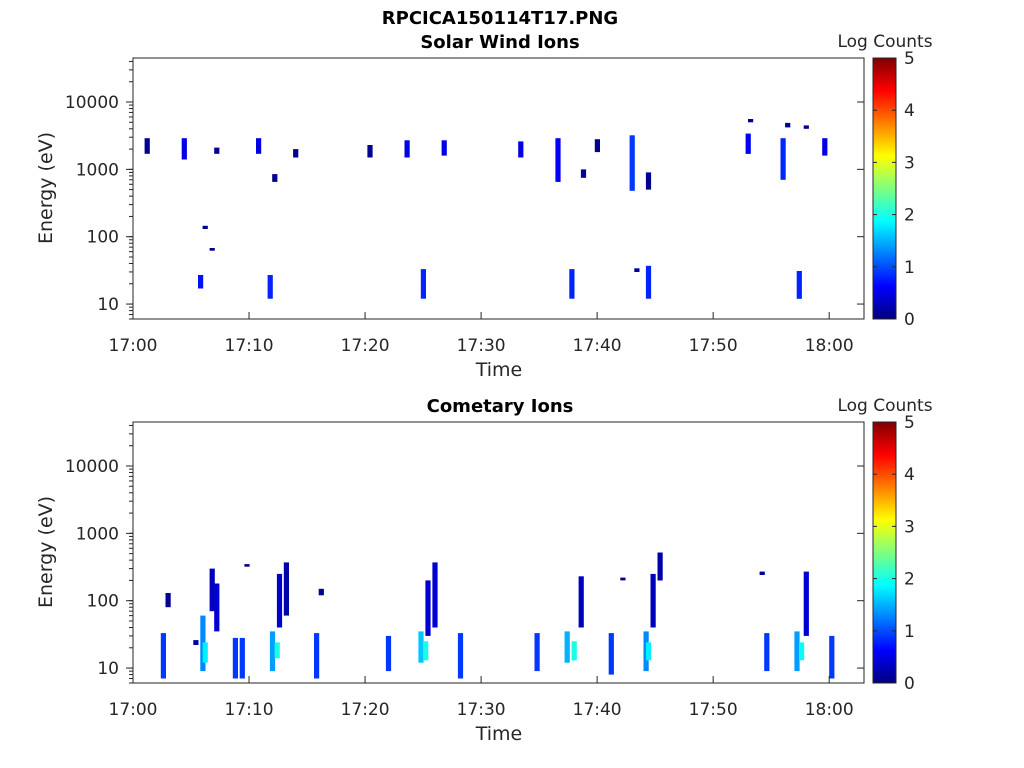 Image resolution: width=1024 pixels, height=768 pixels. Describe the element at coordinates (46, 188) in the screenshot. I see `y-axis-label-solar-wind: Energy (eV)` at that location.